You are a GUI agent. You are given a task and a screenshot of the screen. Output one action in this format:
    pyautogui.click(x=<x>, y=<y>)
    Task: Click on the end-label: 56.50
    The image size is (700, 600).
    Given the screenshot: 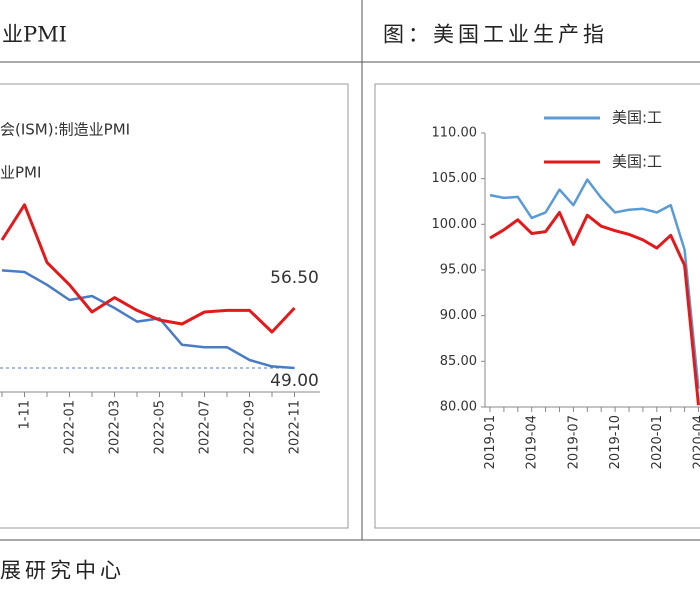 What is the action you would take?
    pyautogui.click(x=294, y=278)
    